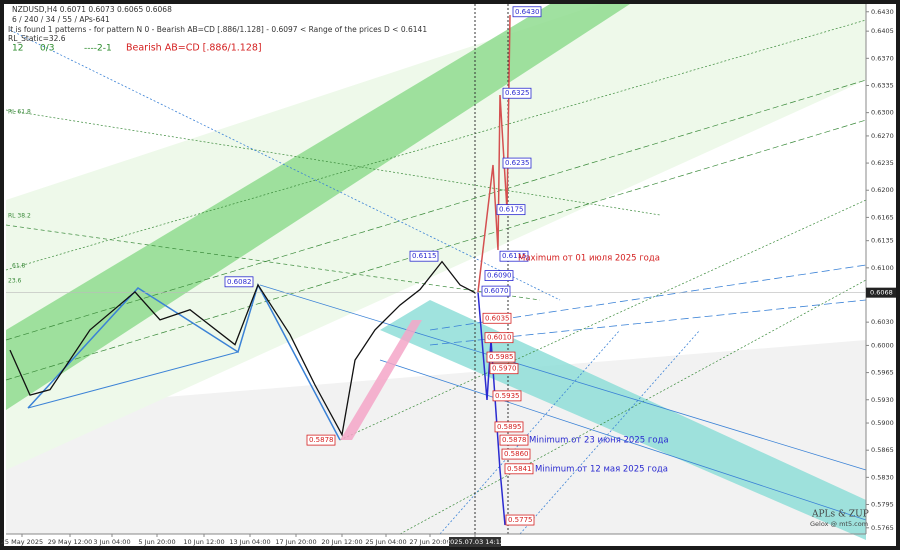 The image size is (900, 550). Describe the element at coordinates (385, 542) in the screenshot. I see `x-tick-label: 25 Jun 04:00` at that location.